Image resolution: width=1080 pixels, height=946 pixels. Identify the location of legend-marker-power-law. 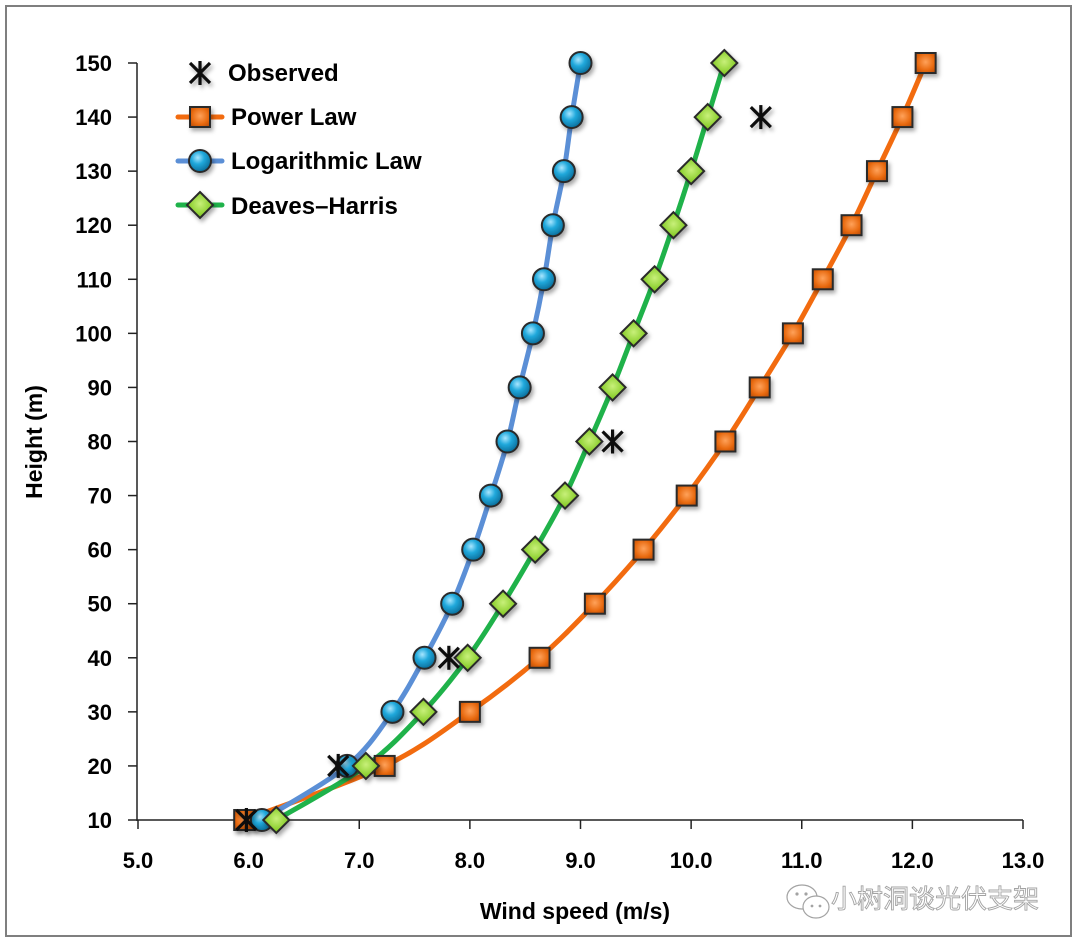
(200, 117).